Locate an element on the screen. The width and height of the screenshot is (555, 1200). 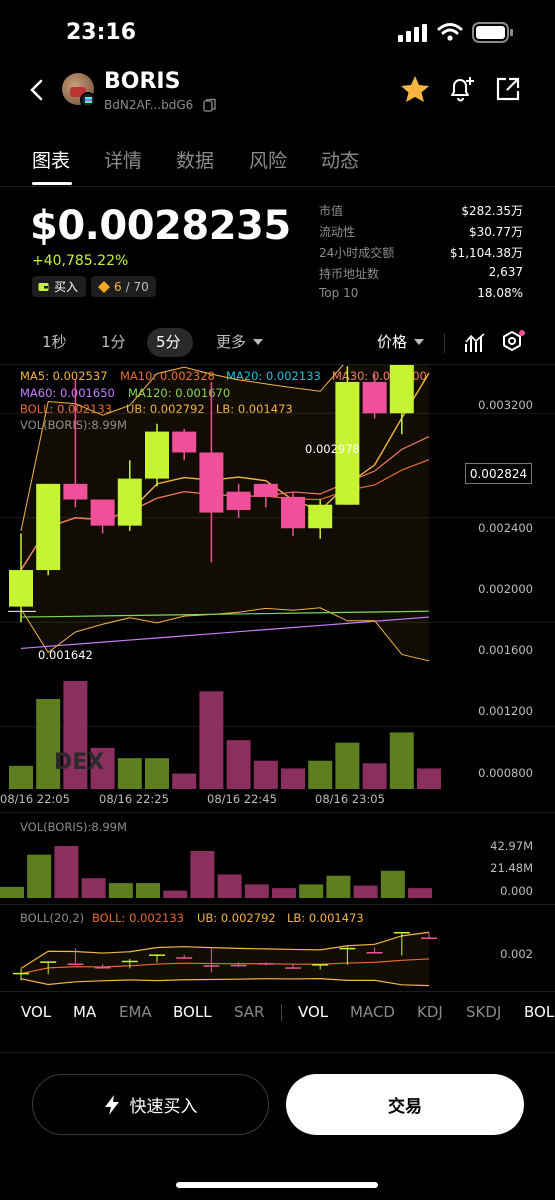
timeframe-5m: 5分 is located at coordinates (168, 342).